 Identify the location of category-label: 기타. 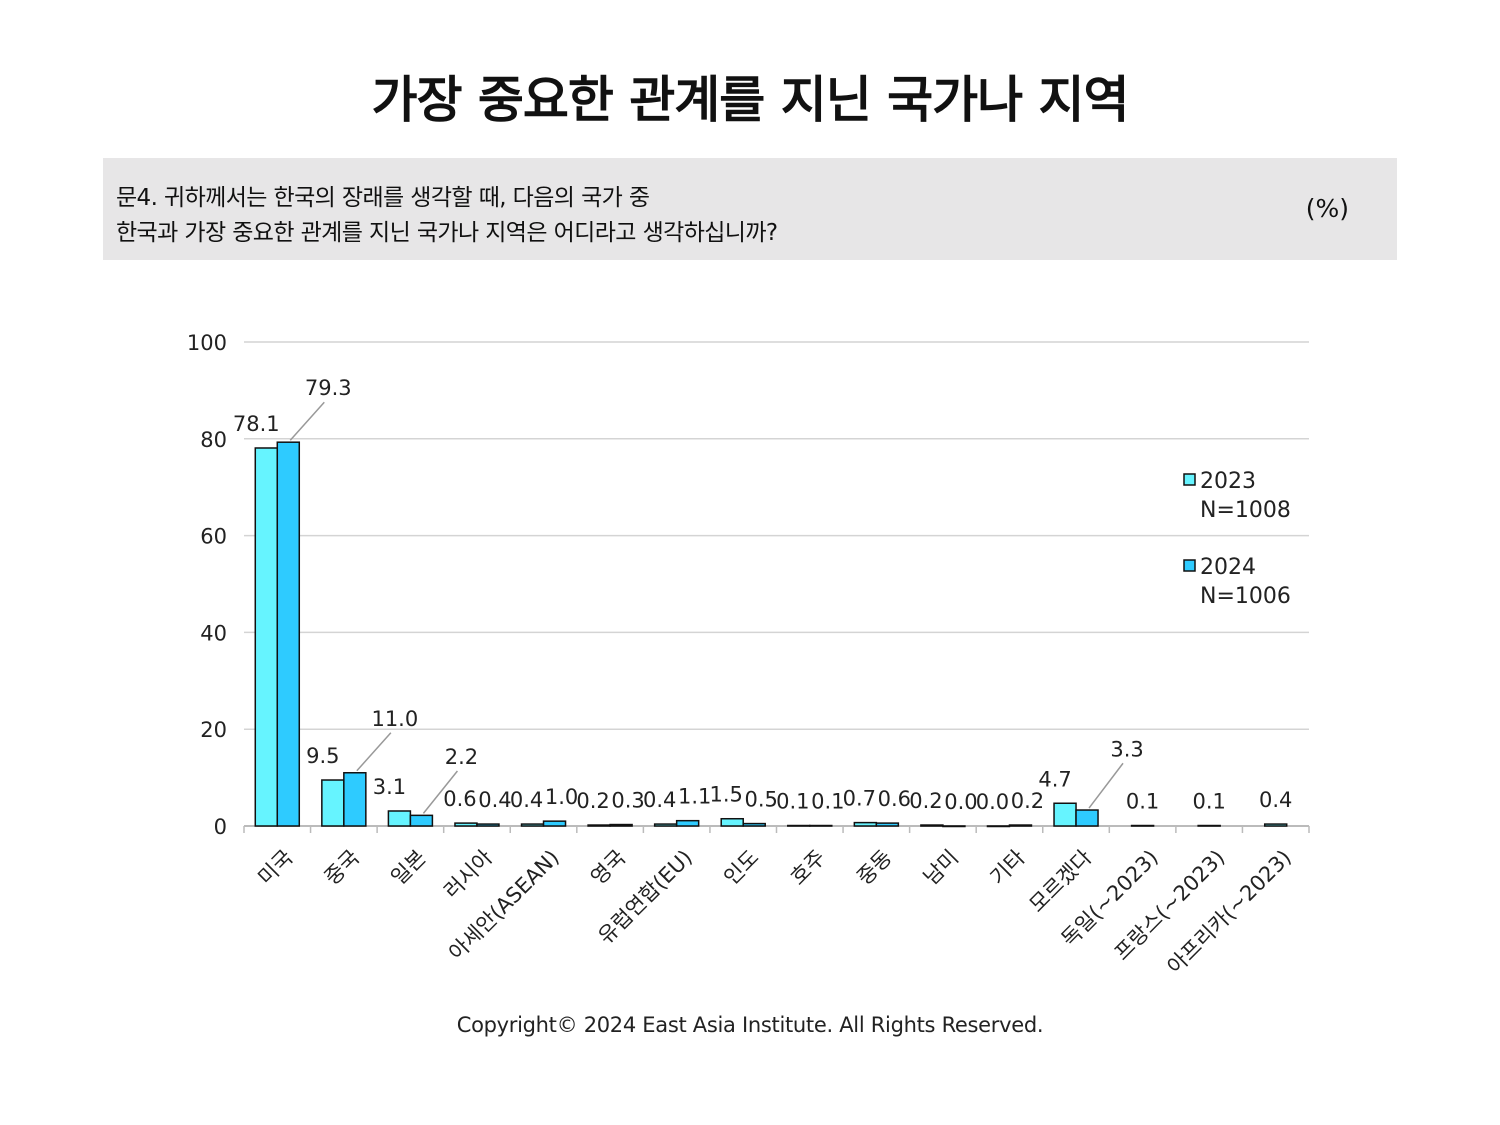
(1007, 867).